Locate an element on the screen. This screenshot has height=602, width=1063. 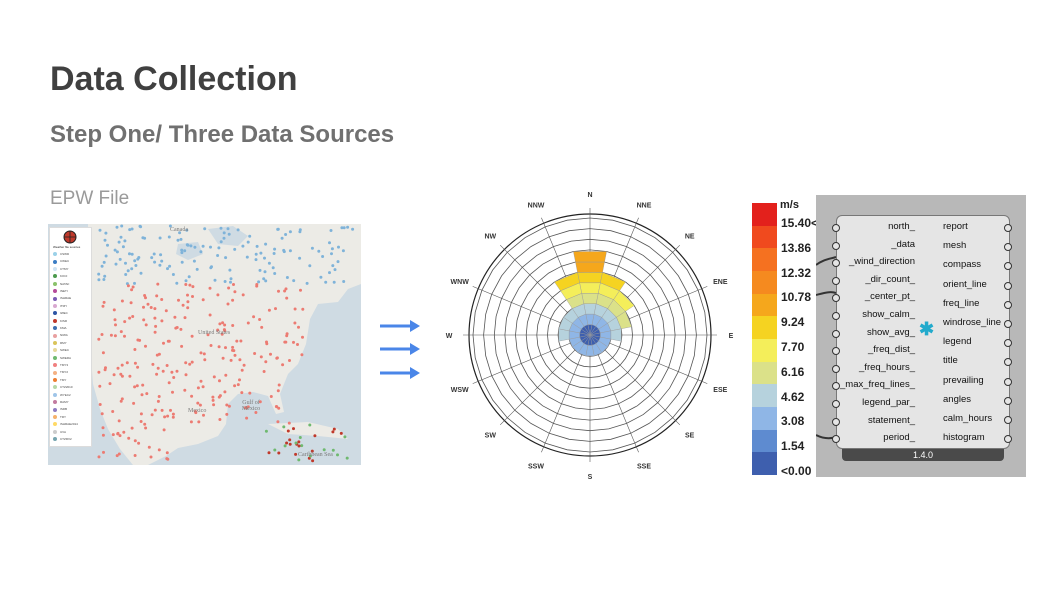
output-param: legend is located at coordinates (957, 342).